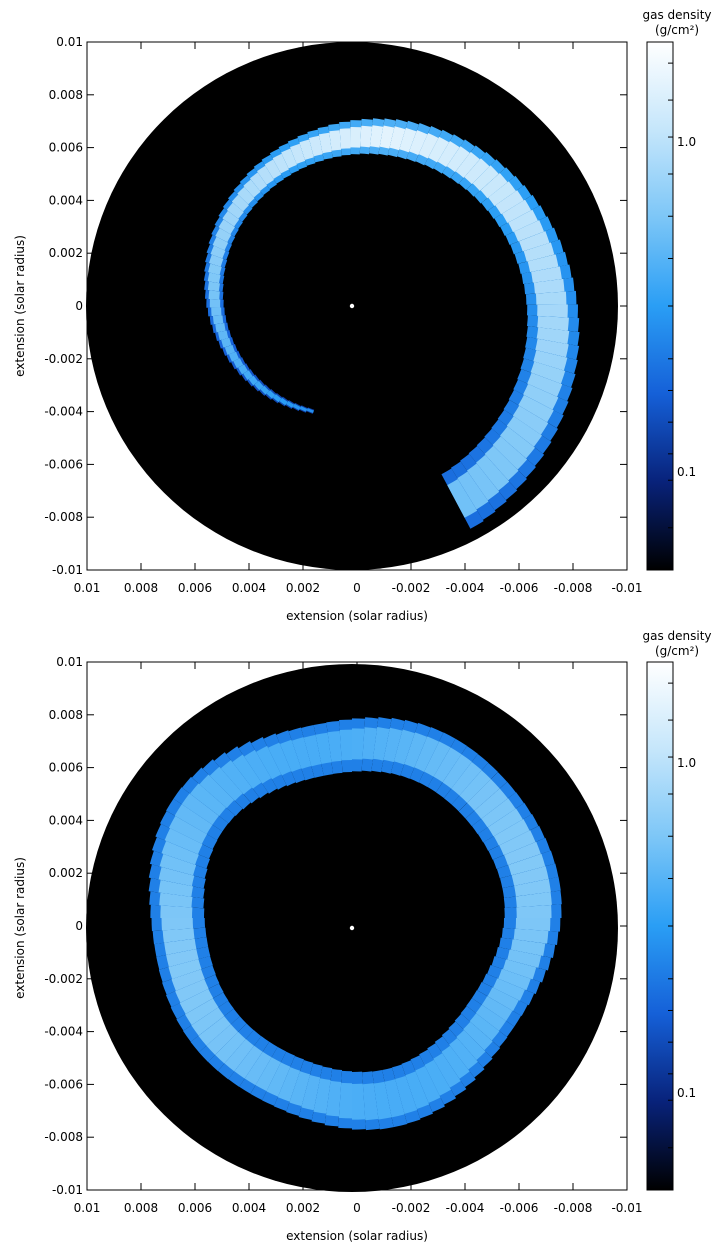 The width and height of the screenshot is (723, 1245). I want to click on colorbar-tick-label: 1.0, so click(686, 142).